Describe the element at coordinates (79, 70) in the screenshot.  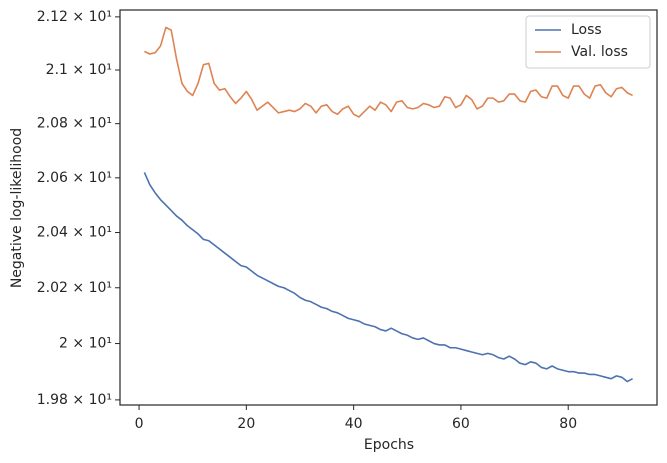
I see `y-tick-label: 2.1 × 10¹` at that location.